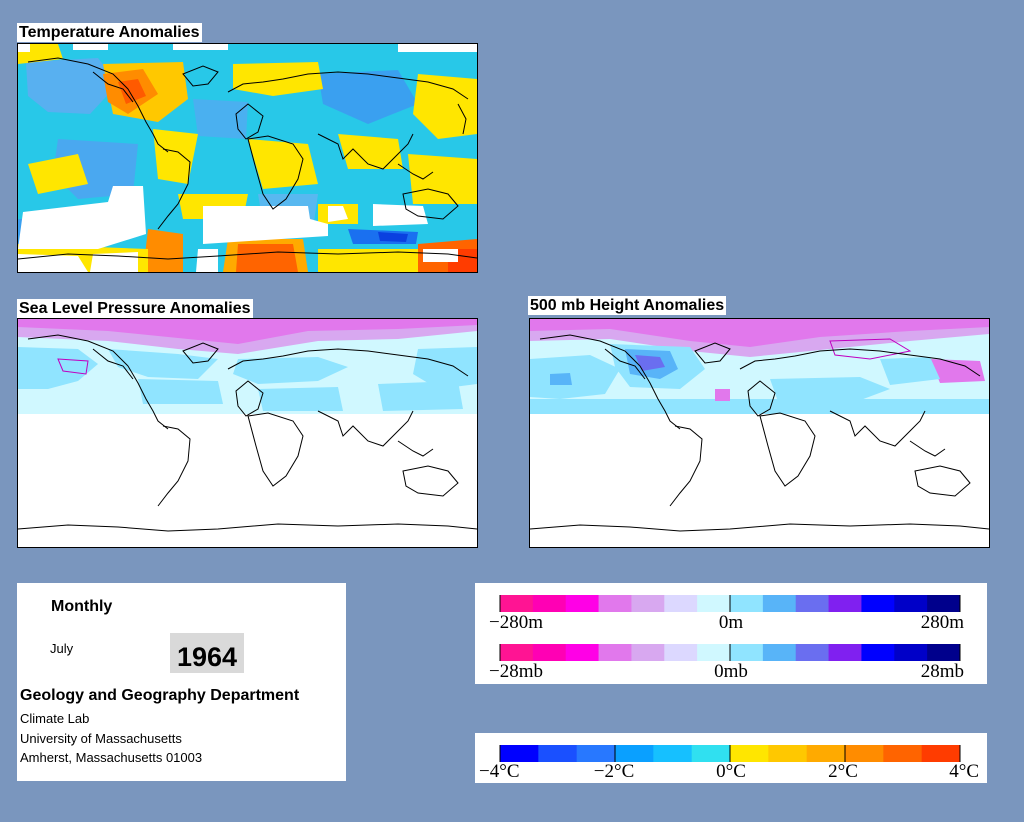 The height and width of the screenshot is (822, 1024). Describe the element at coordinates (516, 622) in the screenshot. I see `height-label-min: −280m` at that location.